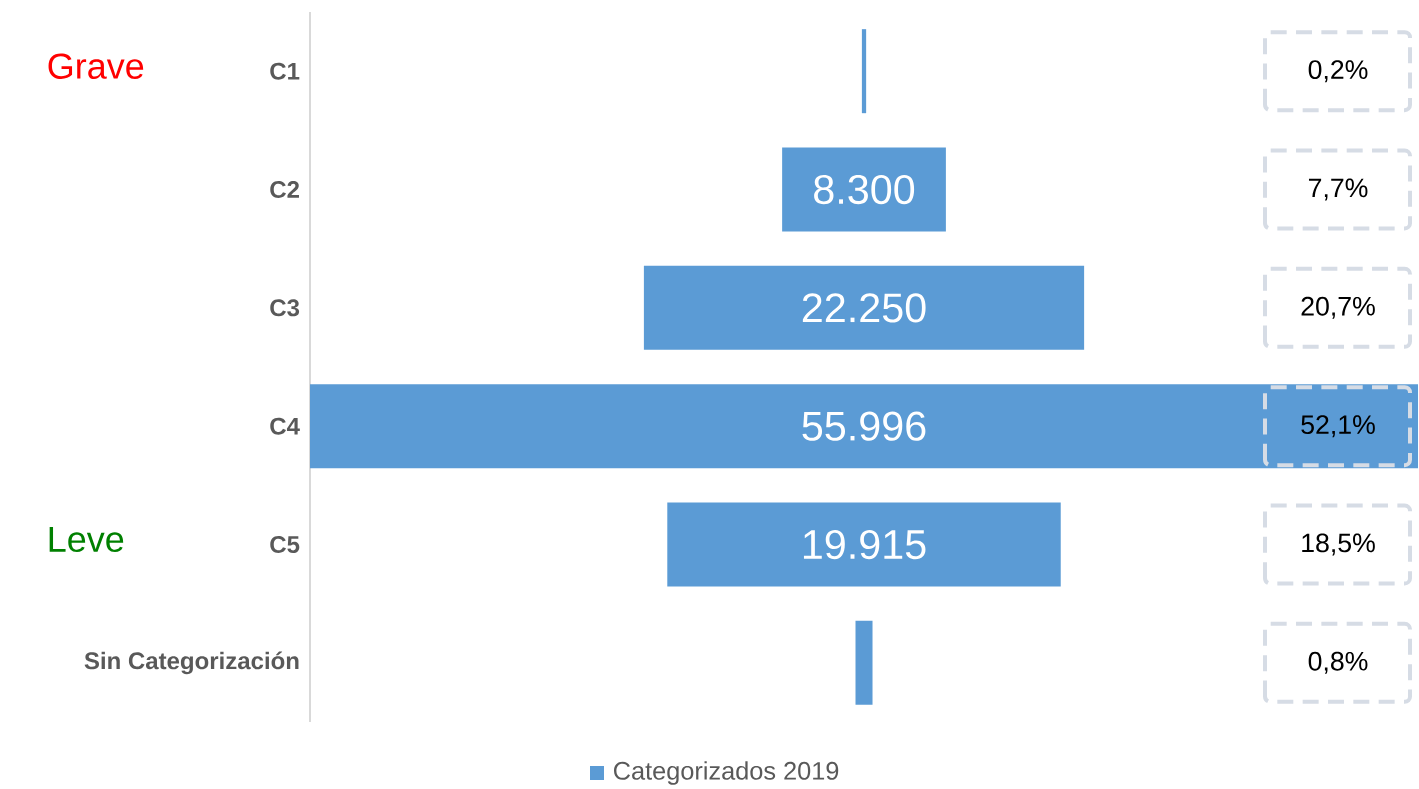 This screenshot has width=1419, height=789. Describe the element at coordinates (1338, 307) in the screenshot. I see `data-label: 20,7%` at that location.